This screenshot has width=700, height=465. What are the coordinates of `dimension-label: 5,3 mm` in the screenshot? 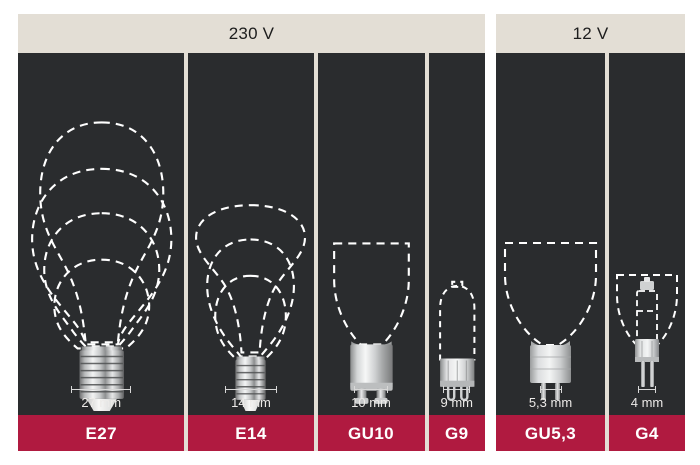 It's located at (550, 402).